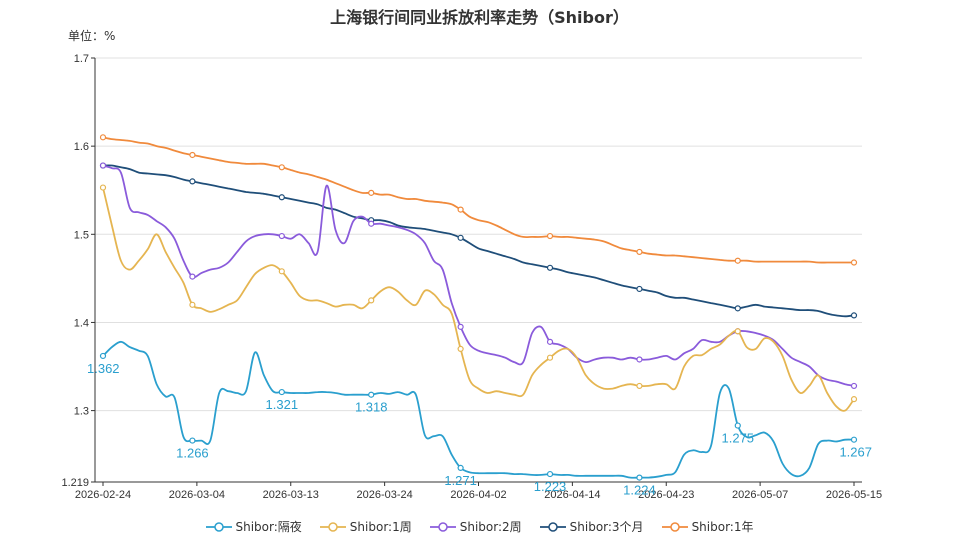 The width and height of the screenshot is (959, 540). What do you see at coordinates (192, 453) in the screenshot?
I see `data-label: 1.266` at bounding box center [192, 453].